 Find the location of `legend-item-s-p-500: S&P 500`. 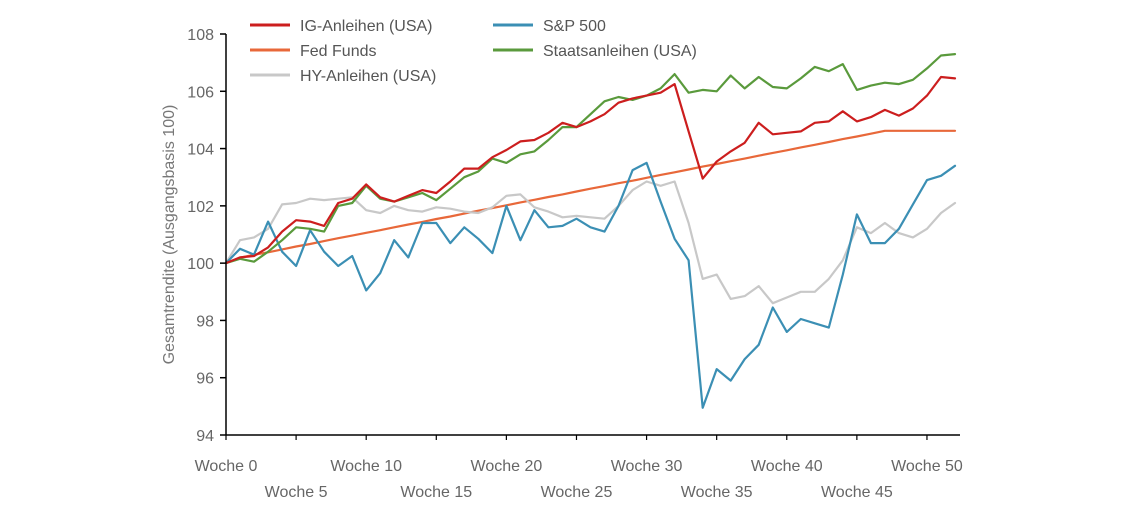

legend-item-s-p-500: S&P 500 is located at coordinates (549, 26).